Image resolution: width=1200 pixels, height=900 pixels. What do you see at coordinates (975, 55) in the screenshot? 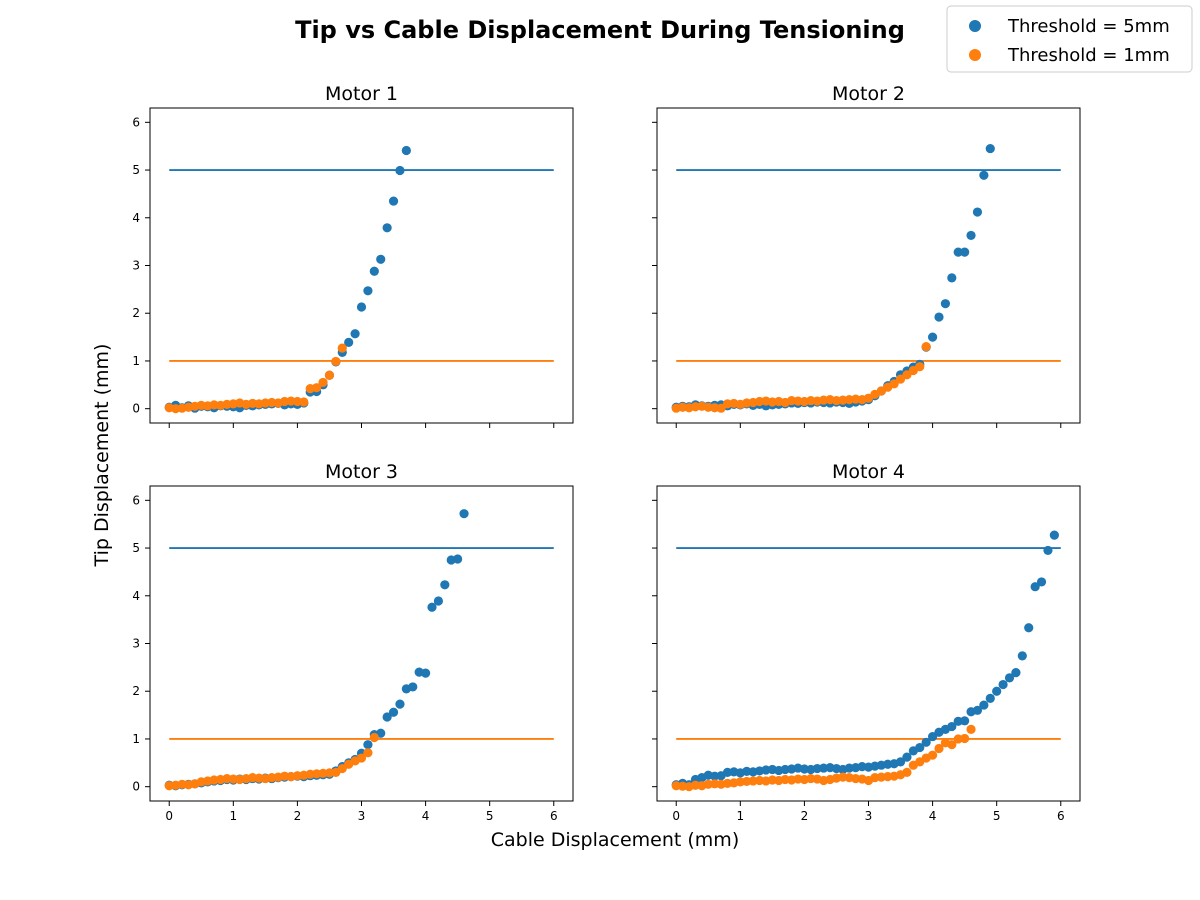
I see `legend-marker-1mm` at bounding box center [975, 55].